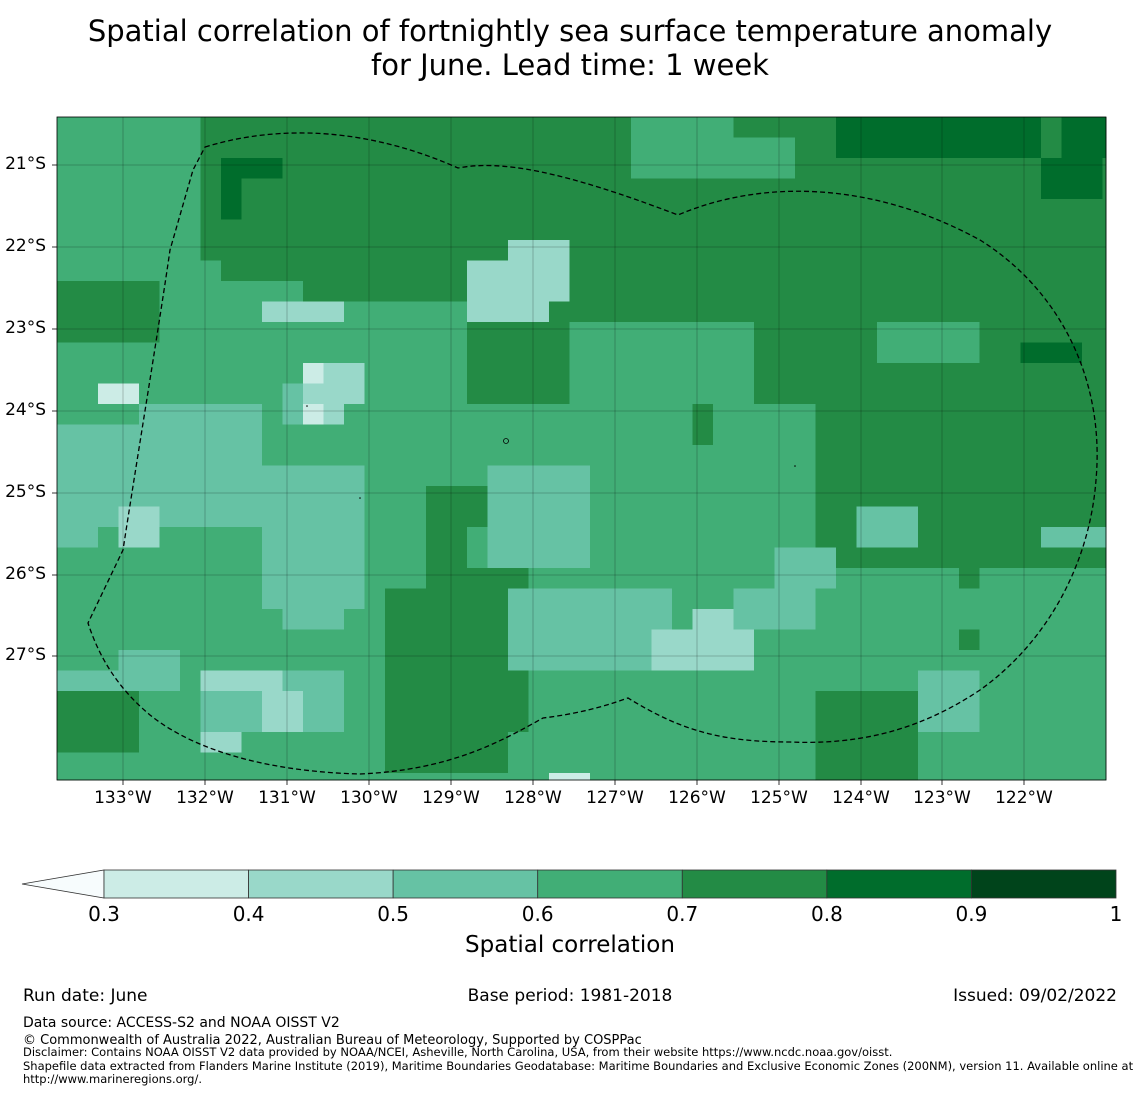 The image size is (1140, 1095). I want to click on x-tick: 123°W, so click(942, 798).